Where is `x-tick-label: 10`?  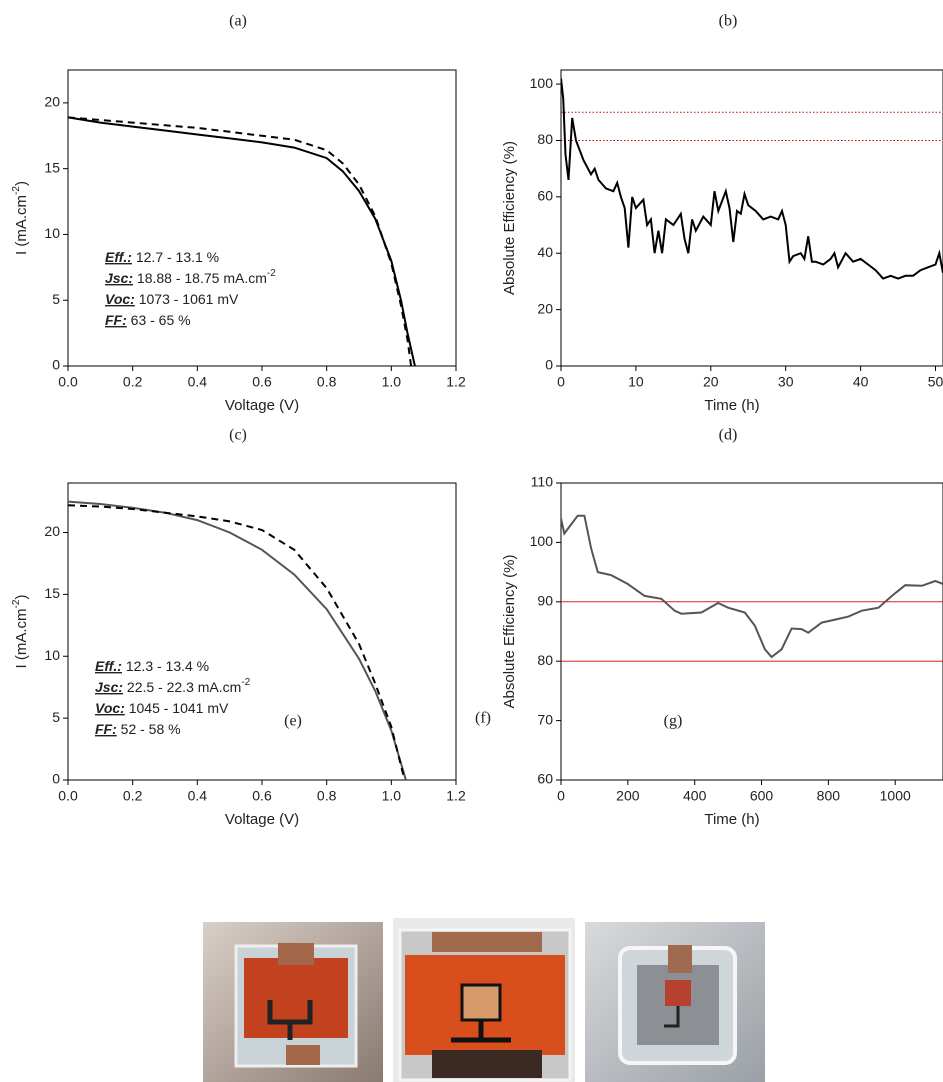
x-tick-label: 10 is located at coordinates (636, 382).